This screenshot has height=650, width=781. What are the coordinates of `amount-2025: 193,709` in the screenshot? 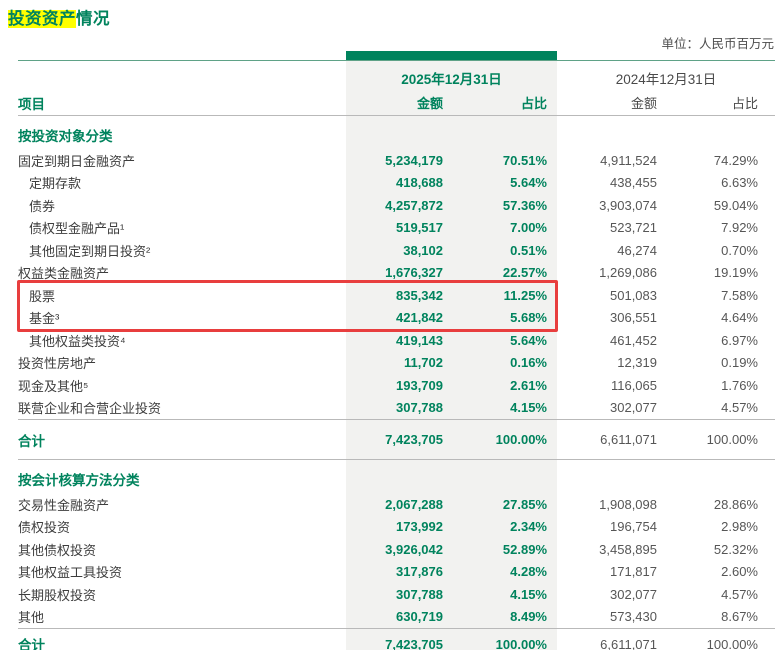 It's located at (398, 385).